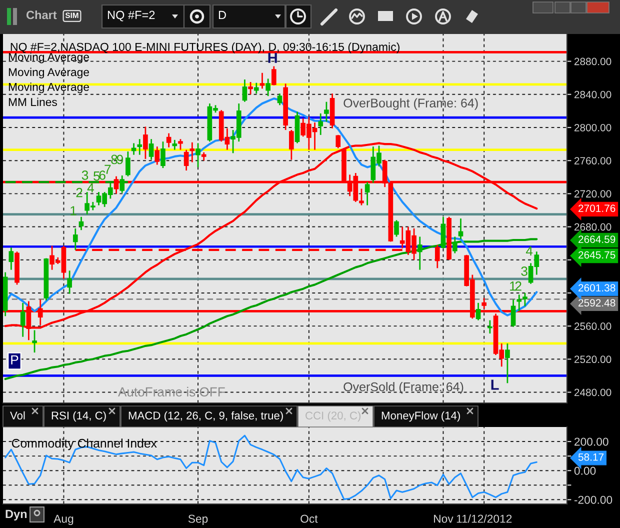 Image resolution: width=620 pixels, height=528 pixels. What do you see at coordinates (404, 388) in the screenshot?
I see `annotation: OverSold (Frame: 64)` at bounding box center [404, 388].